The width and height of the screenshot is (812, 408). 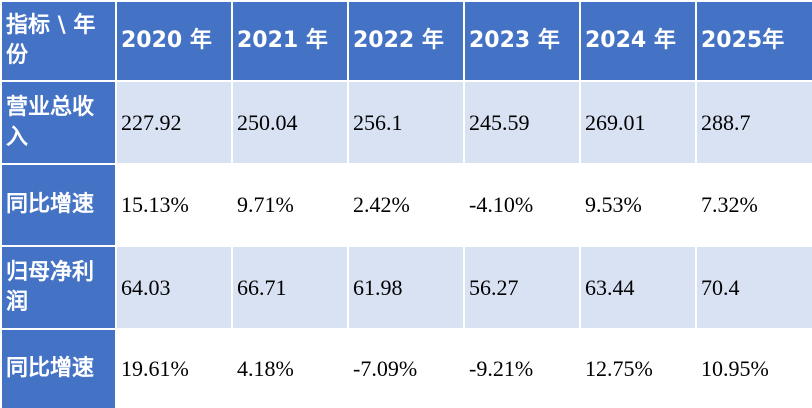 I want to click on cell: 56.27, so click(x=522, y=287).